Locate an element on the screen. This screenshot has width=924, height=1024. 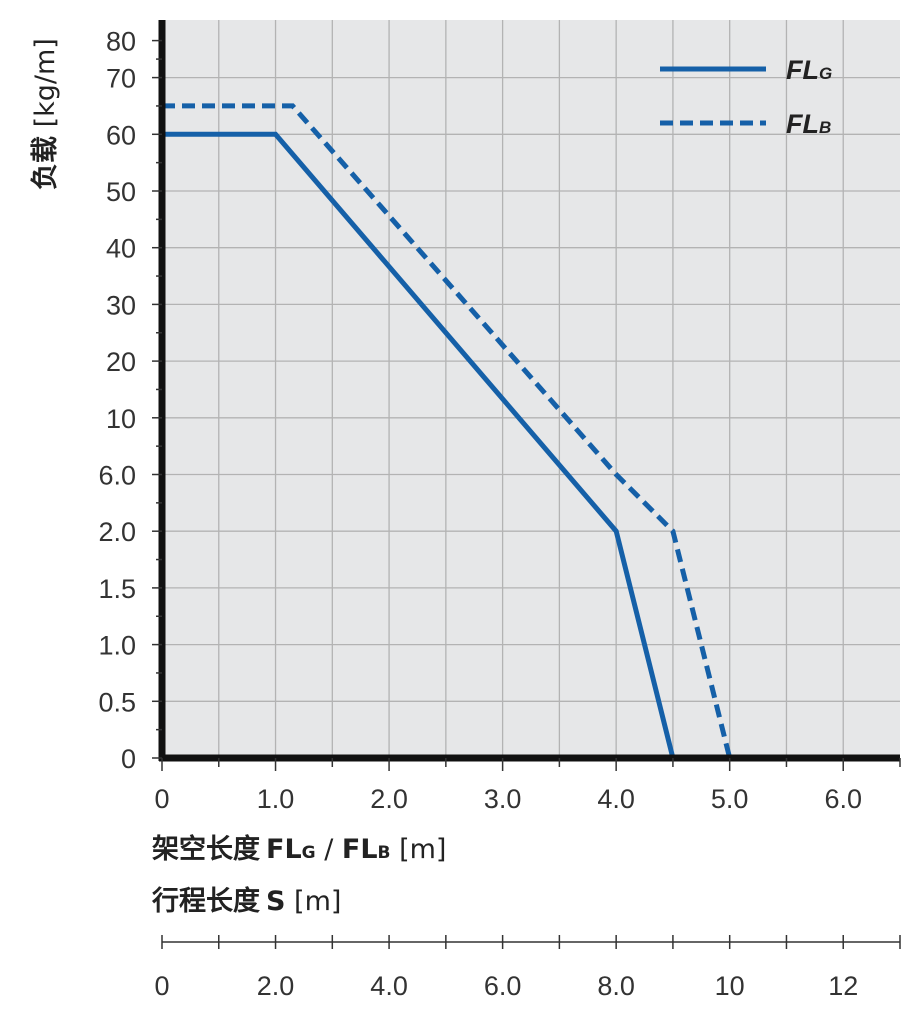
x-tick-label: 0 is located at coordinates (161, 799).